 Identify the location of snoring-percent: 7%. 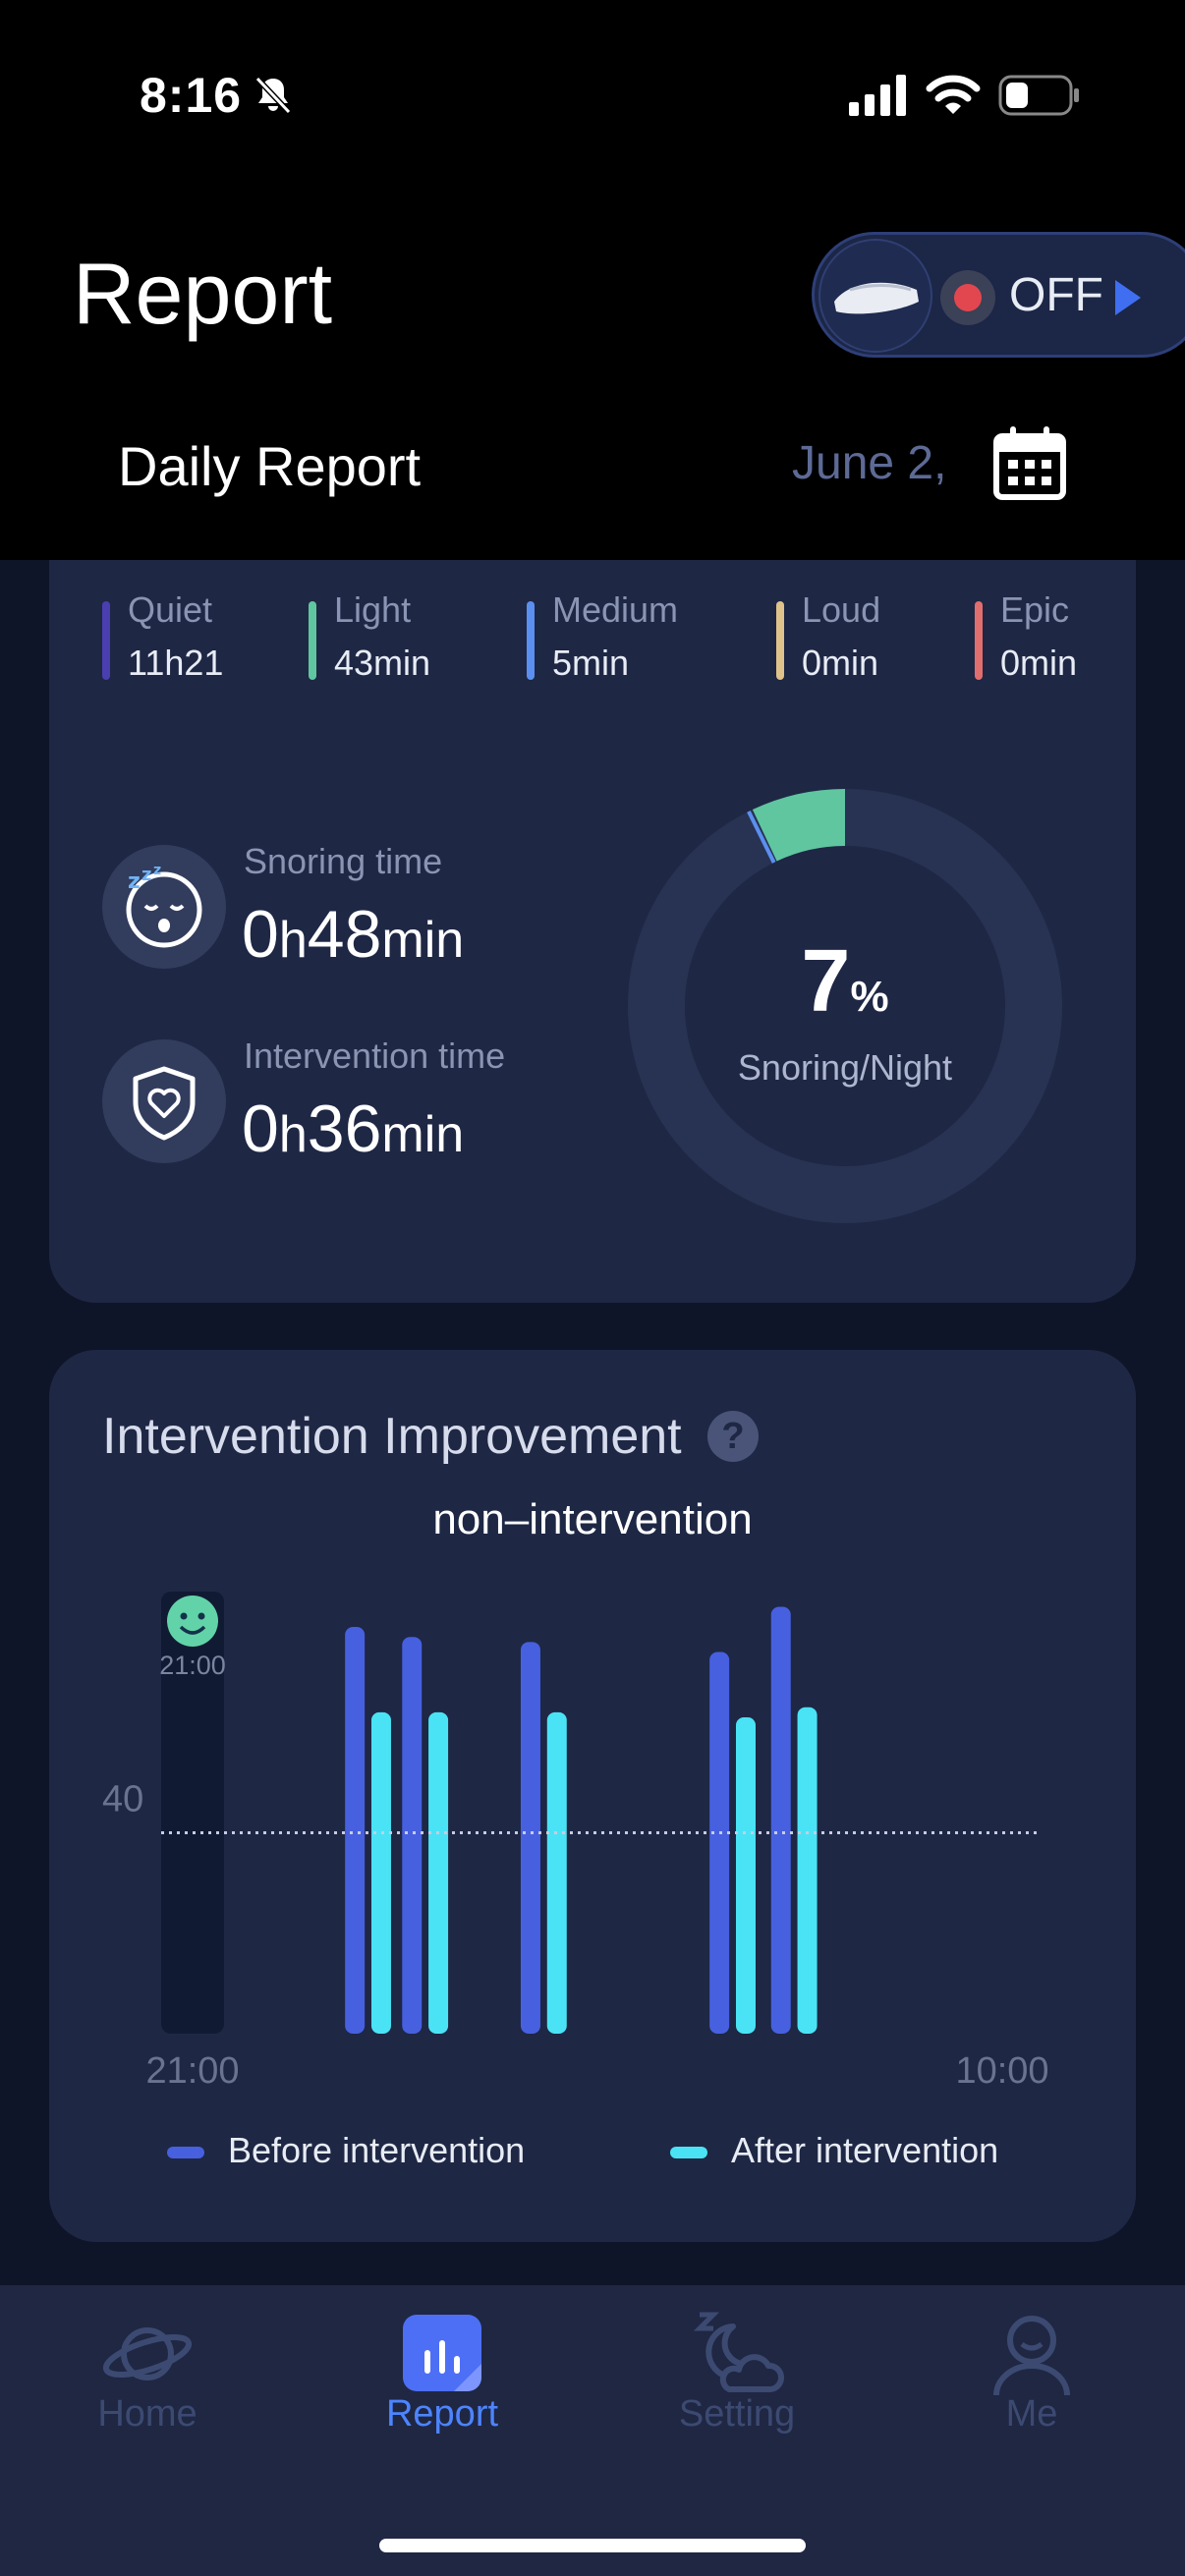
(845, 981).